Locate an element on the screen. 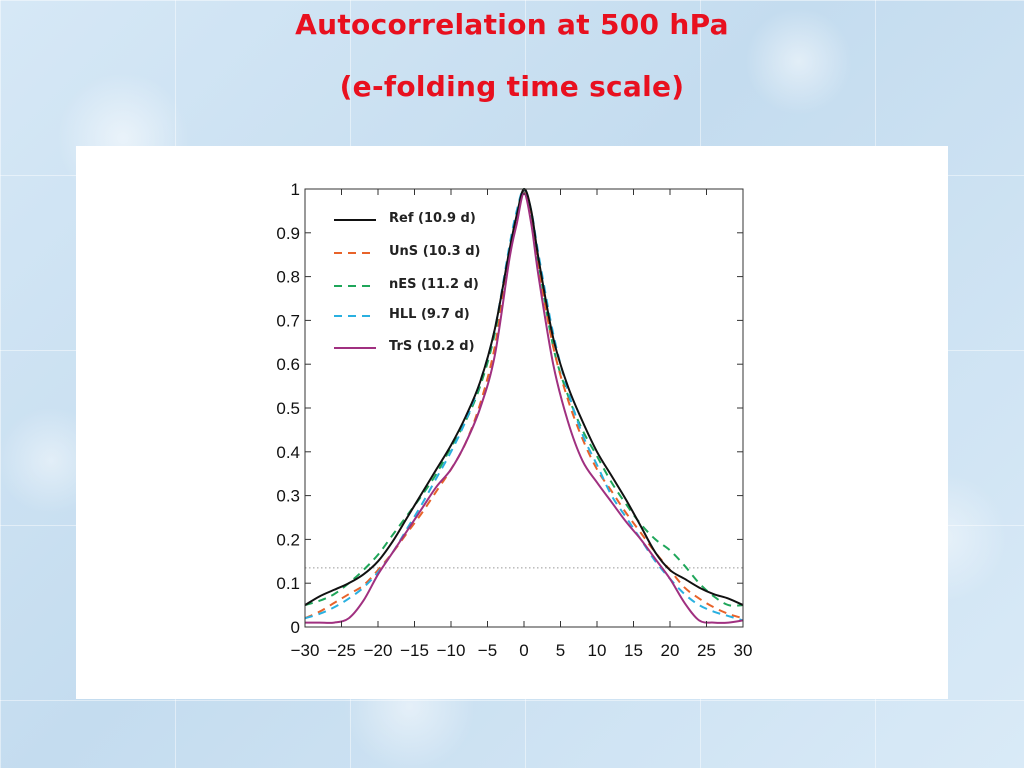 This screenshot has height=768, width=1024. y-tick-label: 0.3 is located at coordinates (288, 496).